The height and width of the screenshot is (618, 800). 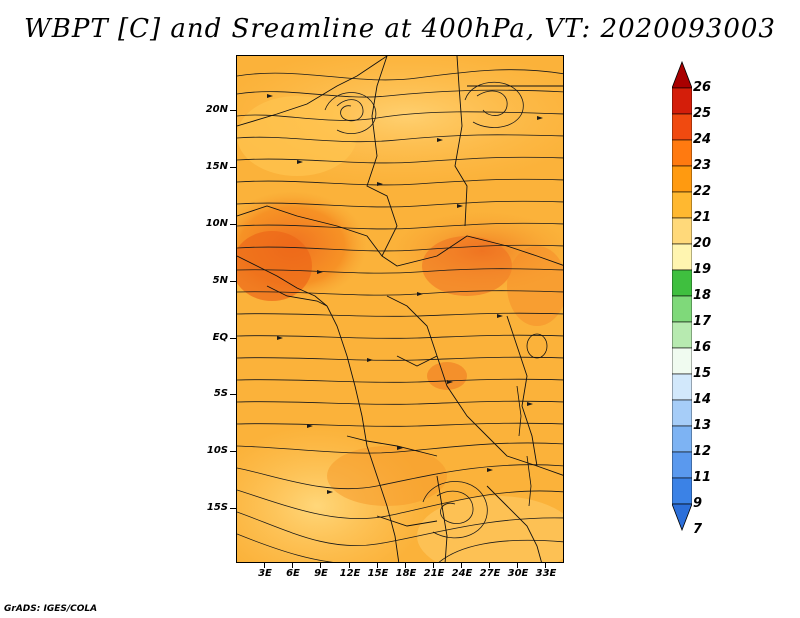 What do you see at coordinates (216, 109) in the screenshot?
I see `lat-label-20n: 20N` at bounding box center [216, 109].